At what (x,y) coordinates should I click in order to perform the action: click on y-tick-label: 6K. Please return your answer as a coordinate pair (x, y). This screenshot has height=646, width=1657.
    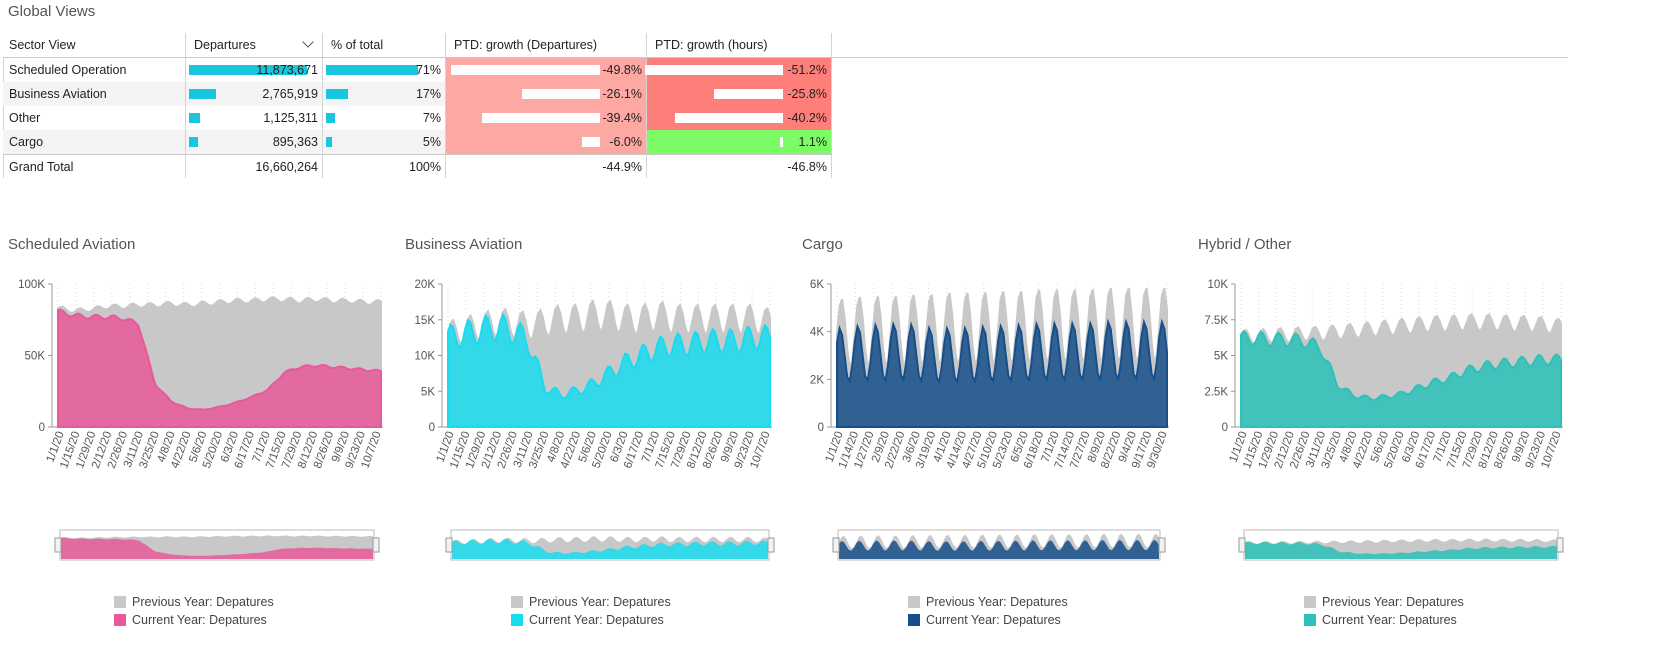
    Looking at the image, I should click on (817, 285).